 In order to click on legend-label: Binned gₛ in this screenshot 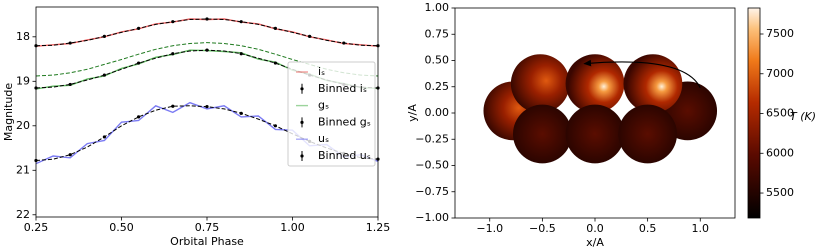, I will do `click(344, 121)`.